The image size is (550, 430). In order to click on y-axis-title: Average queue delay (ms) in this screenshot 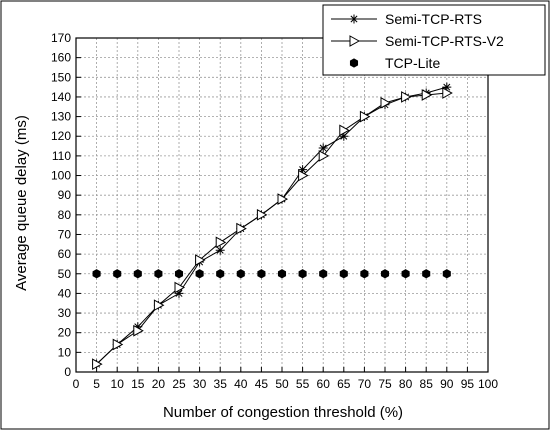, I will do `click(21, 203)`.